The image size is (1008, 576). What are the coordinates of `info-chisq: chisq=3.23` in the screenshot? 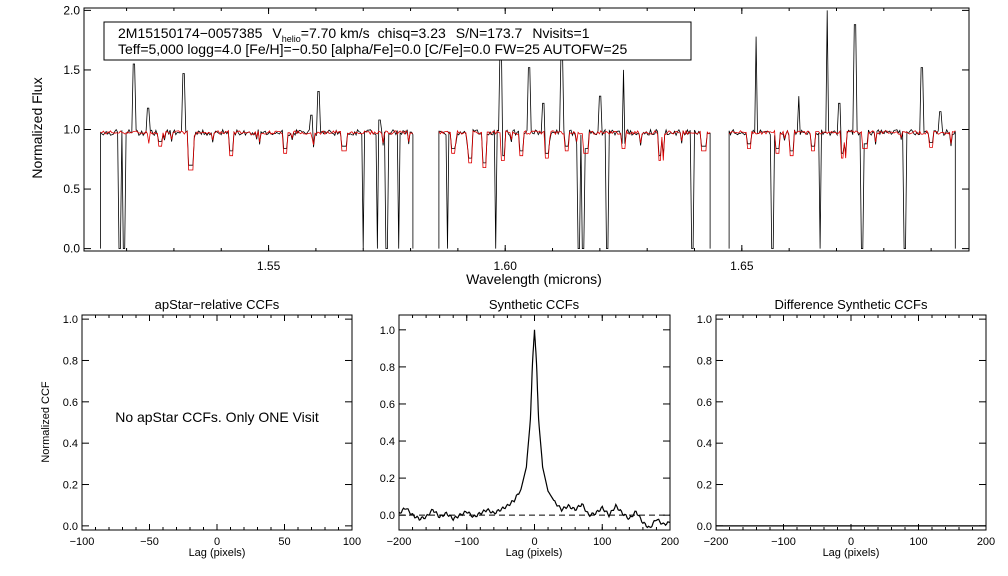 It's located at (412, 33).